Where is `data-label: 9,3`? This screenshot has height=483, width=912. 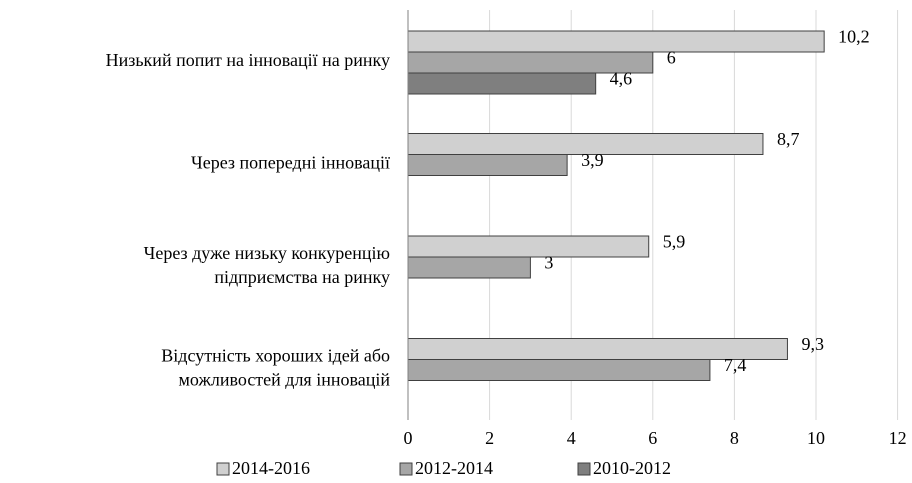
data-label: 9,3 is located at coordinates (812, 344).